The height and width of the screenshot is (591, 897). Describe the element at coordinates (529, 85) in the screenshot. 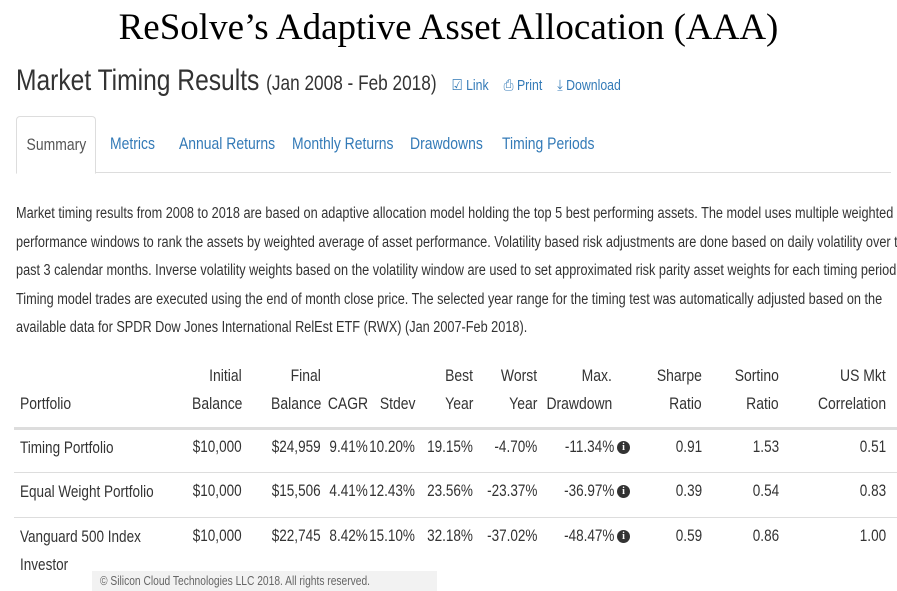

I see `print-label: Print` at that location.